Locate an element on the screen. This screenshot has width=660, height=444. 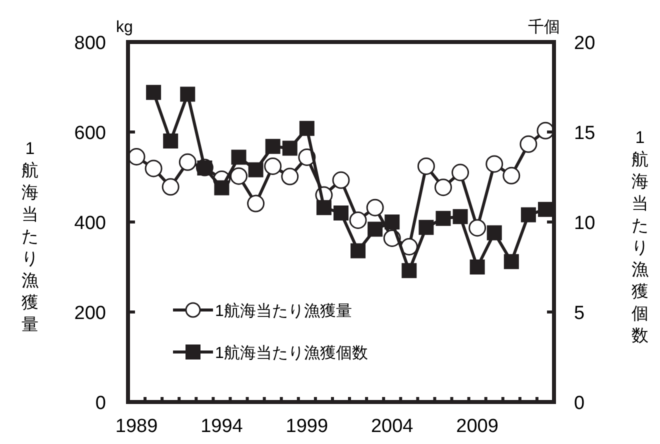
y-tick-label: 600 is located at coordinates (90, 133).